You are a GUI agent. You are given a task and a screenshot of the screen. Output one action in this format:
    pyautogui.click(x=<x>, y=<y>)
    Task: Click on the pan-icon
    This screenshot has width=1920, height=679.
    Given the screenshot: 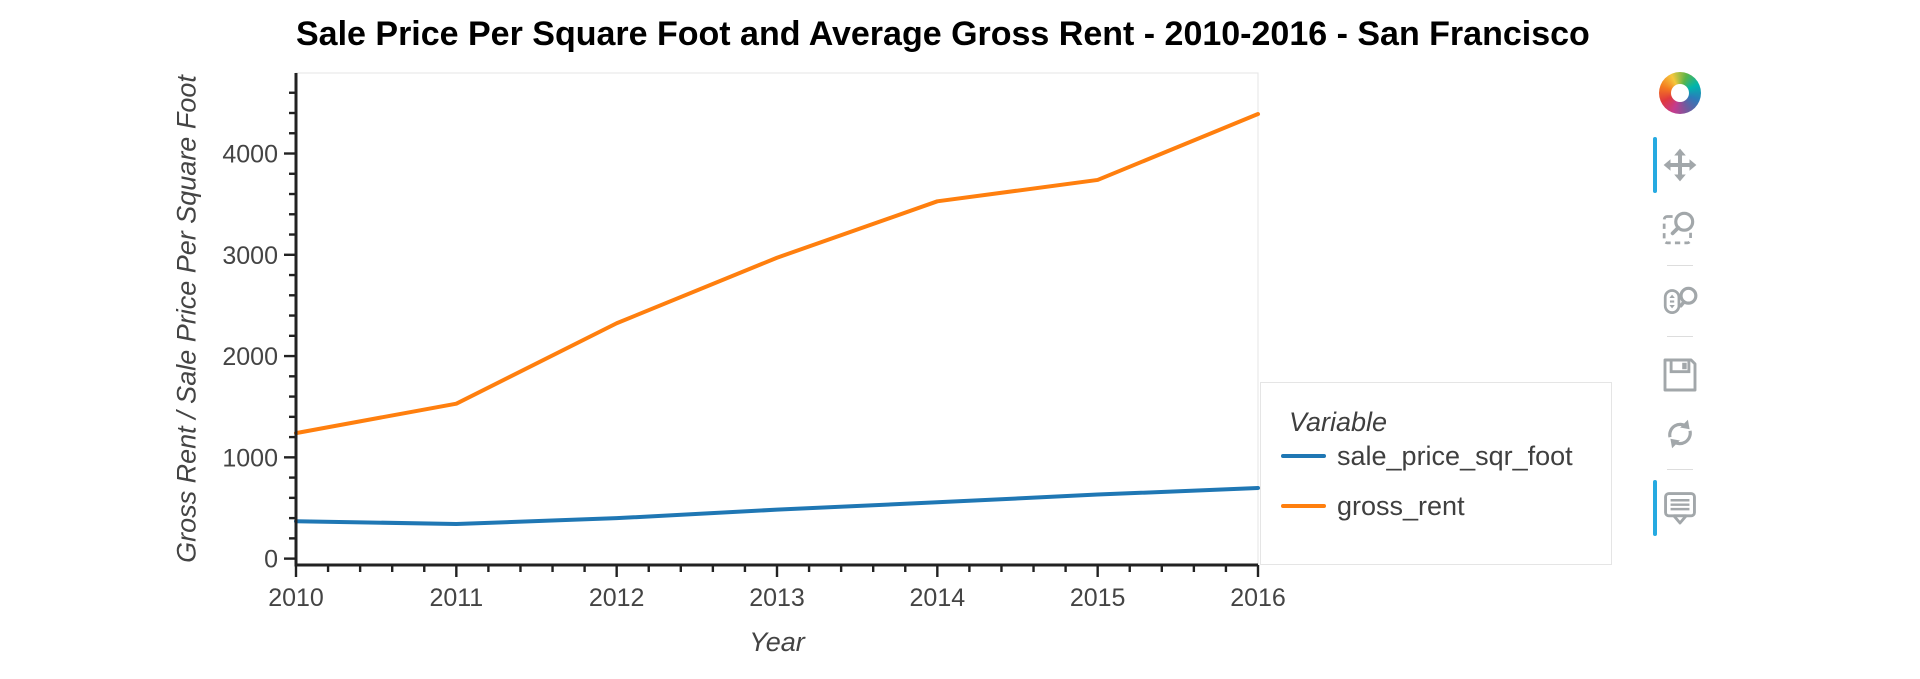 What is the action you would take?
    pyautogui.click(x=1680, y=165)
    